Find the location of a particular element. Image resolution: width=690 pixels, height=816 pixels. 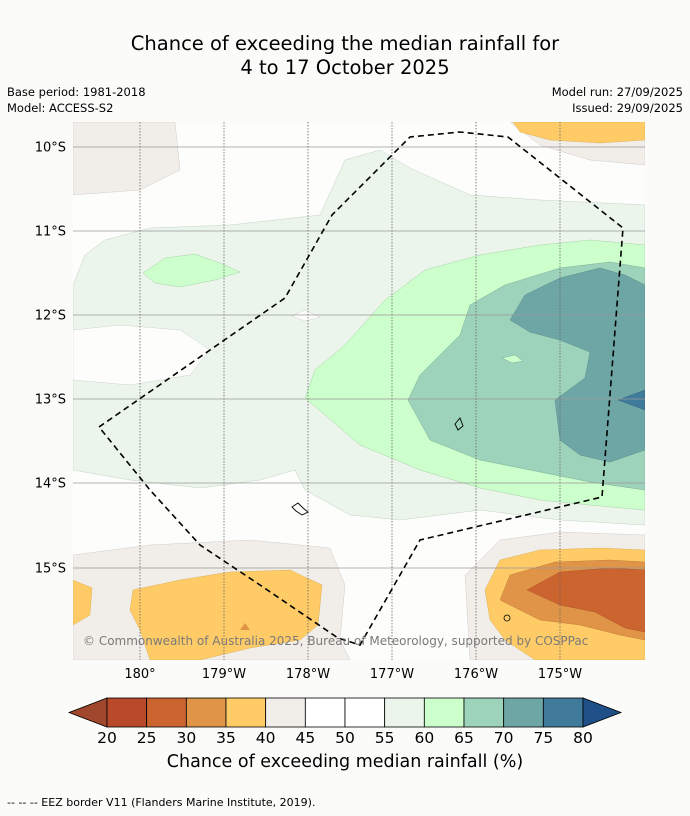

base-period-label: Base period: 1981-2018 is located at coordinates (76, 92).